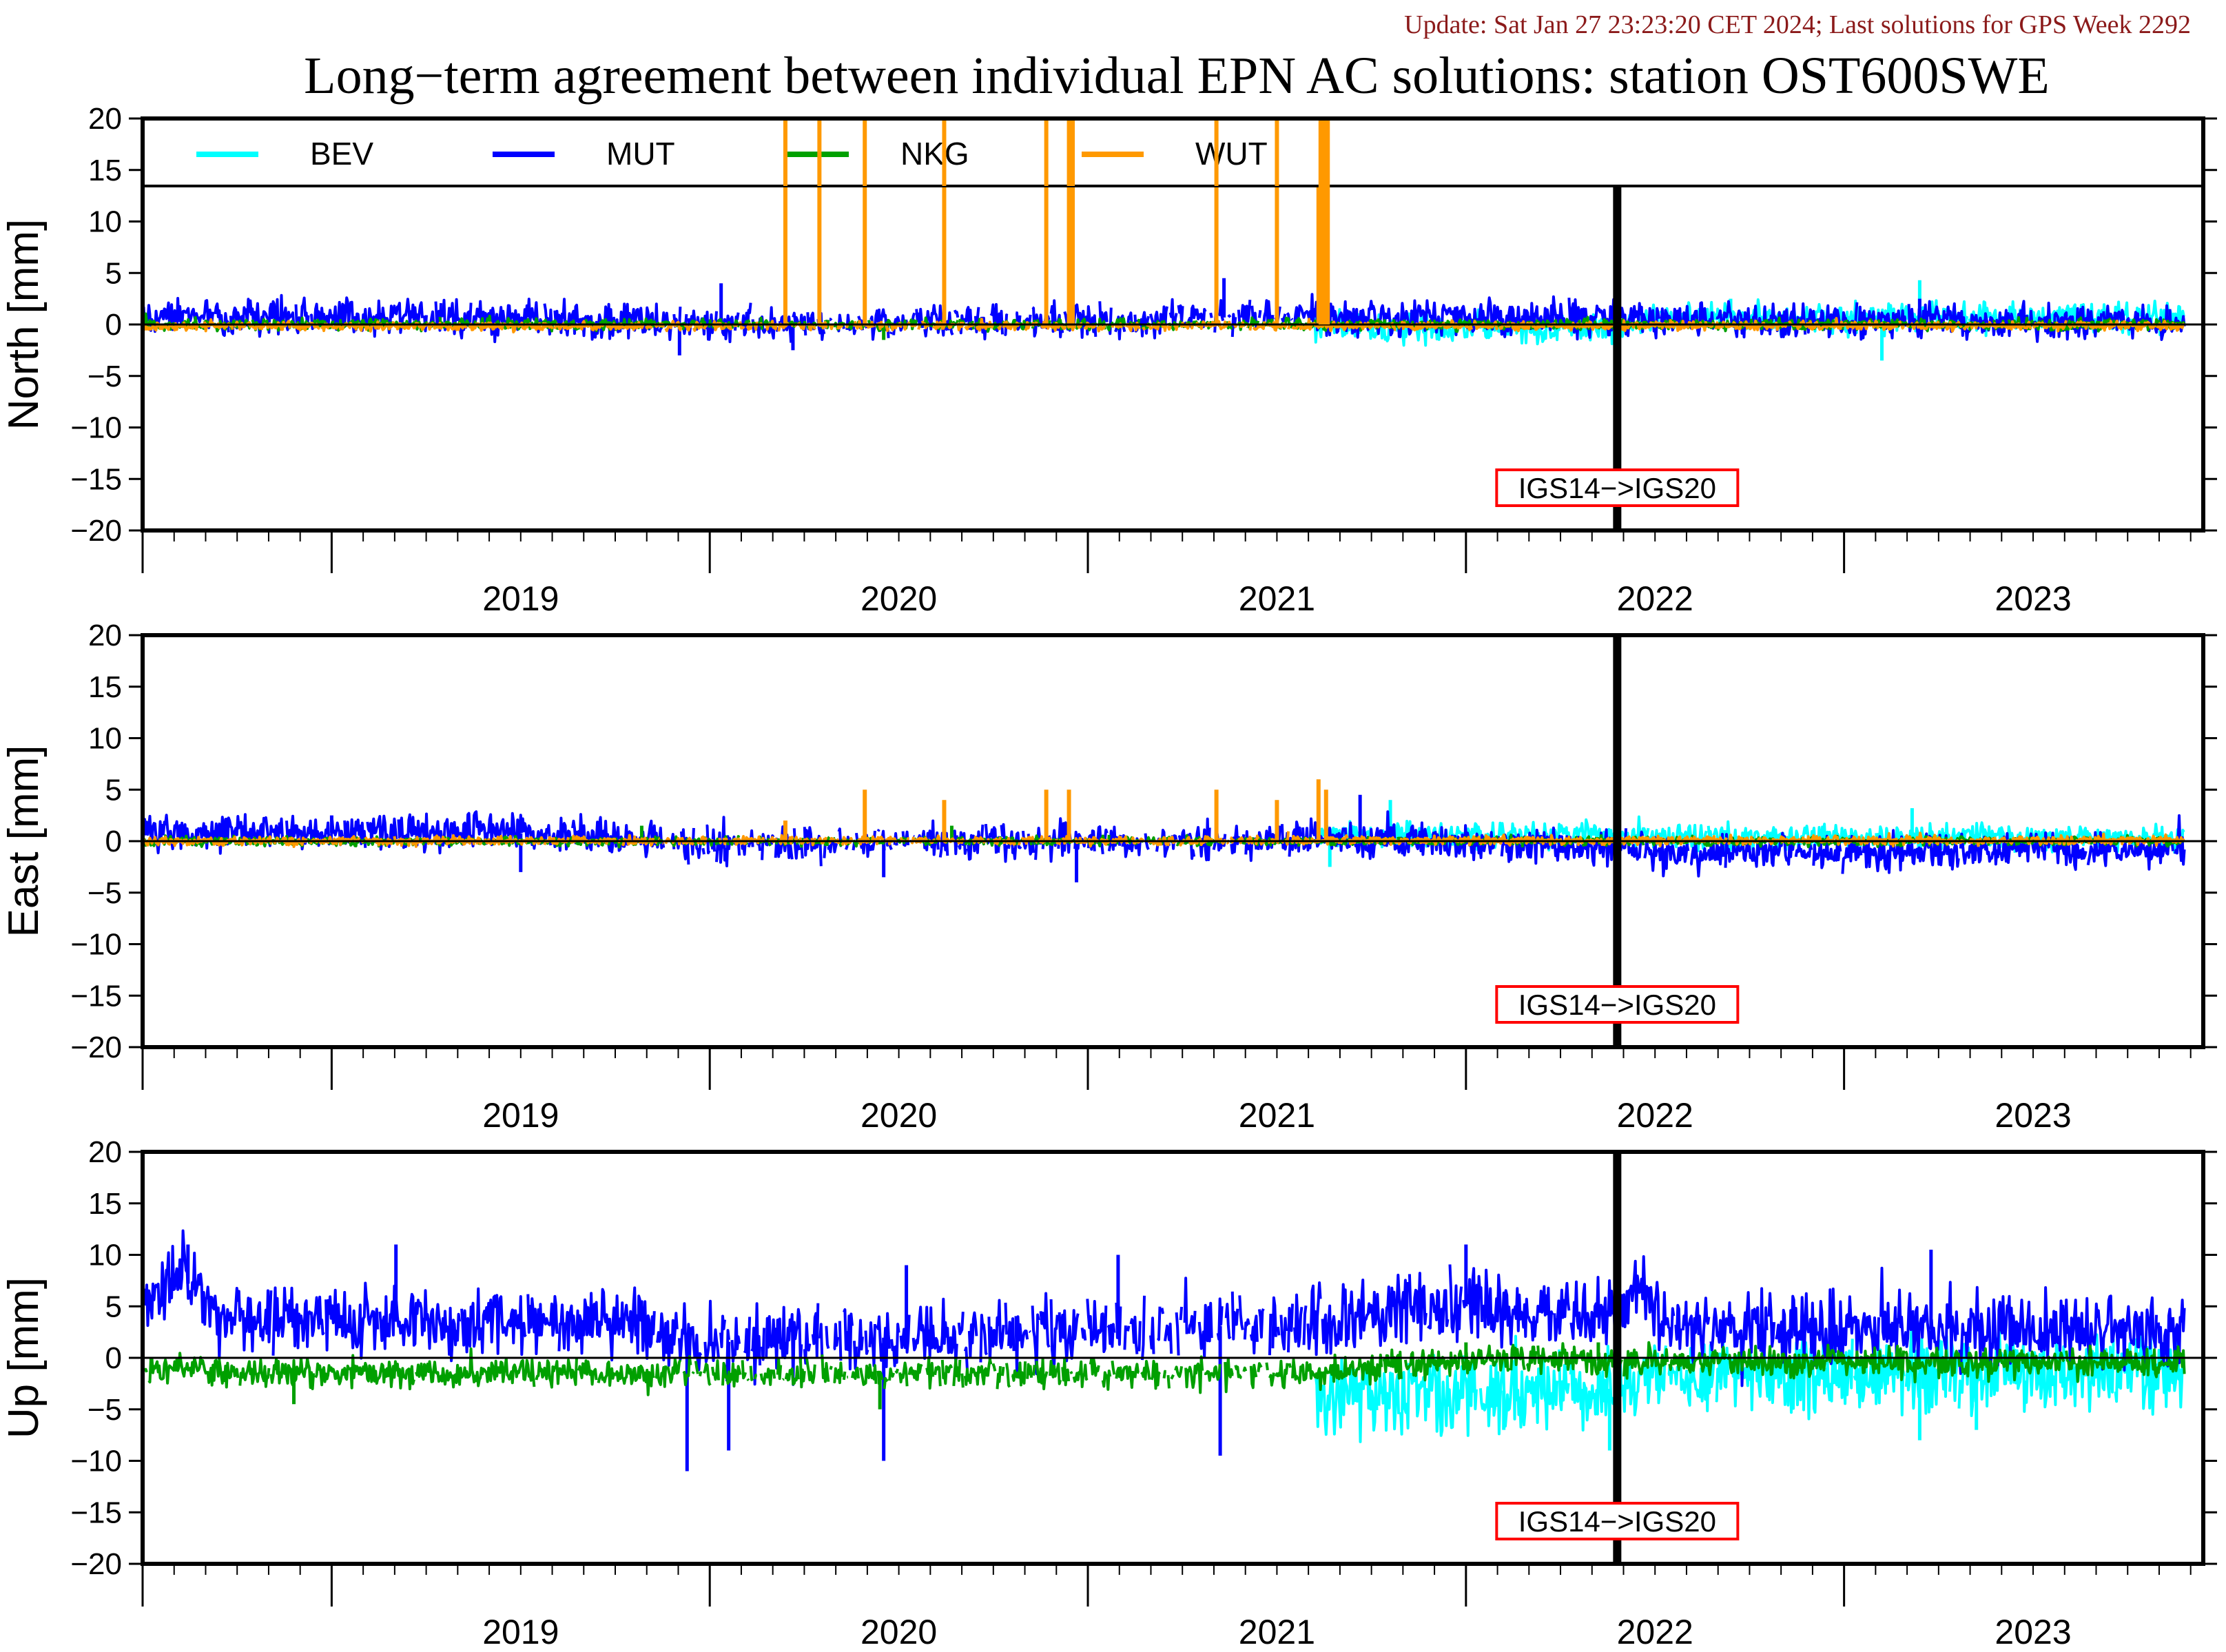 The height and width of the screenshot is (1652, 2226). I want to click on legend-label-bev: BEV, so click(341, 154).